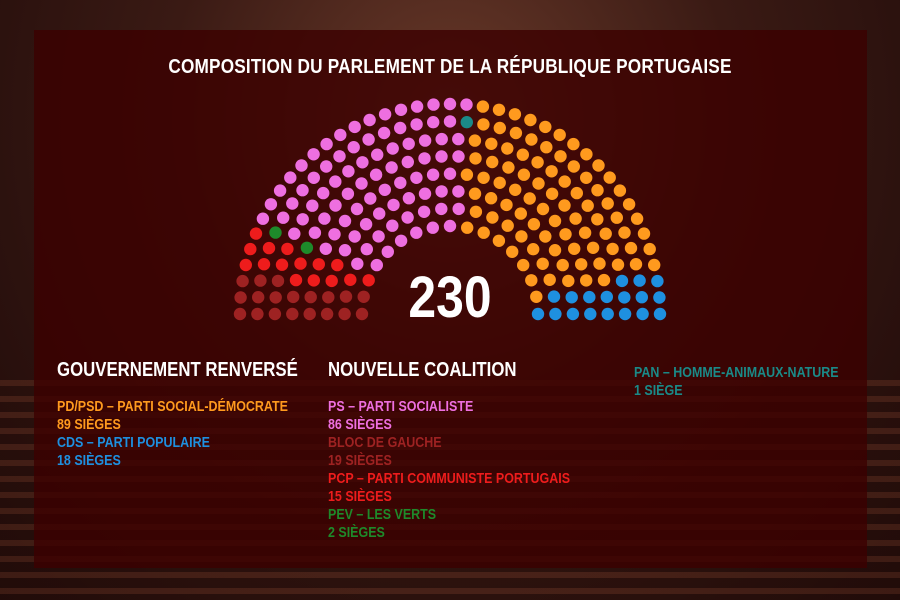  Describe the element at coordinates (133, 443) in the screenshot. I see `party-name: CDS – PARTI POPULAIRE` at that location.